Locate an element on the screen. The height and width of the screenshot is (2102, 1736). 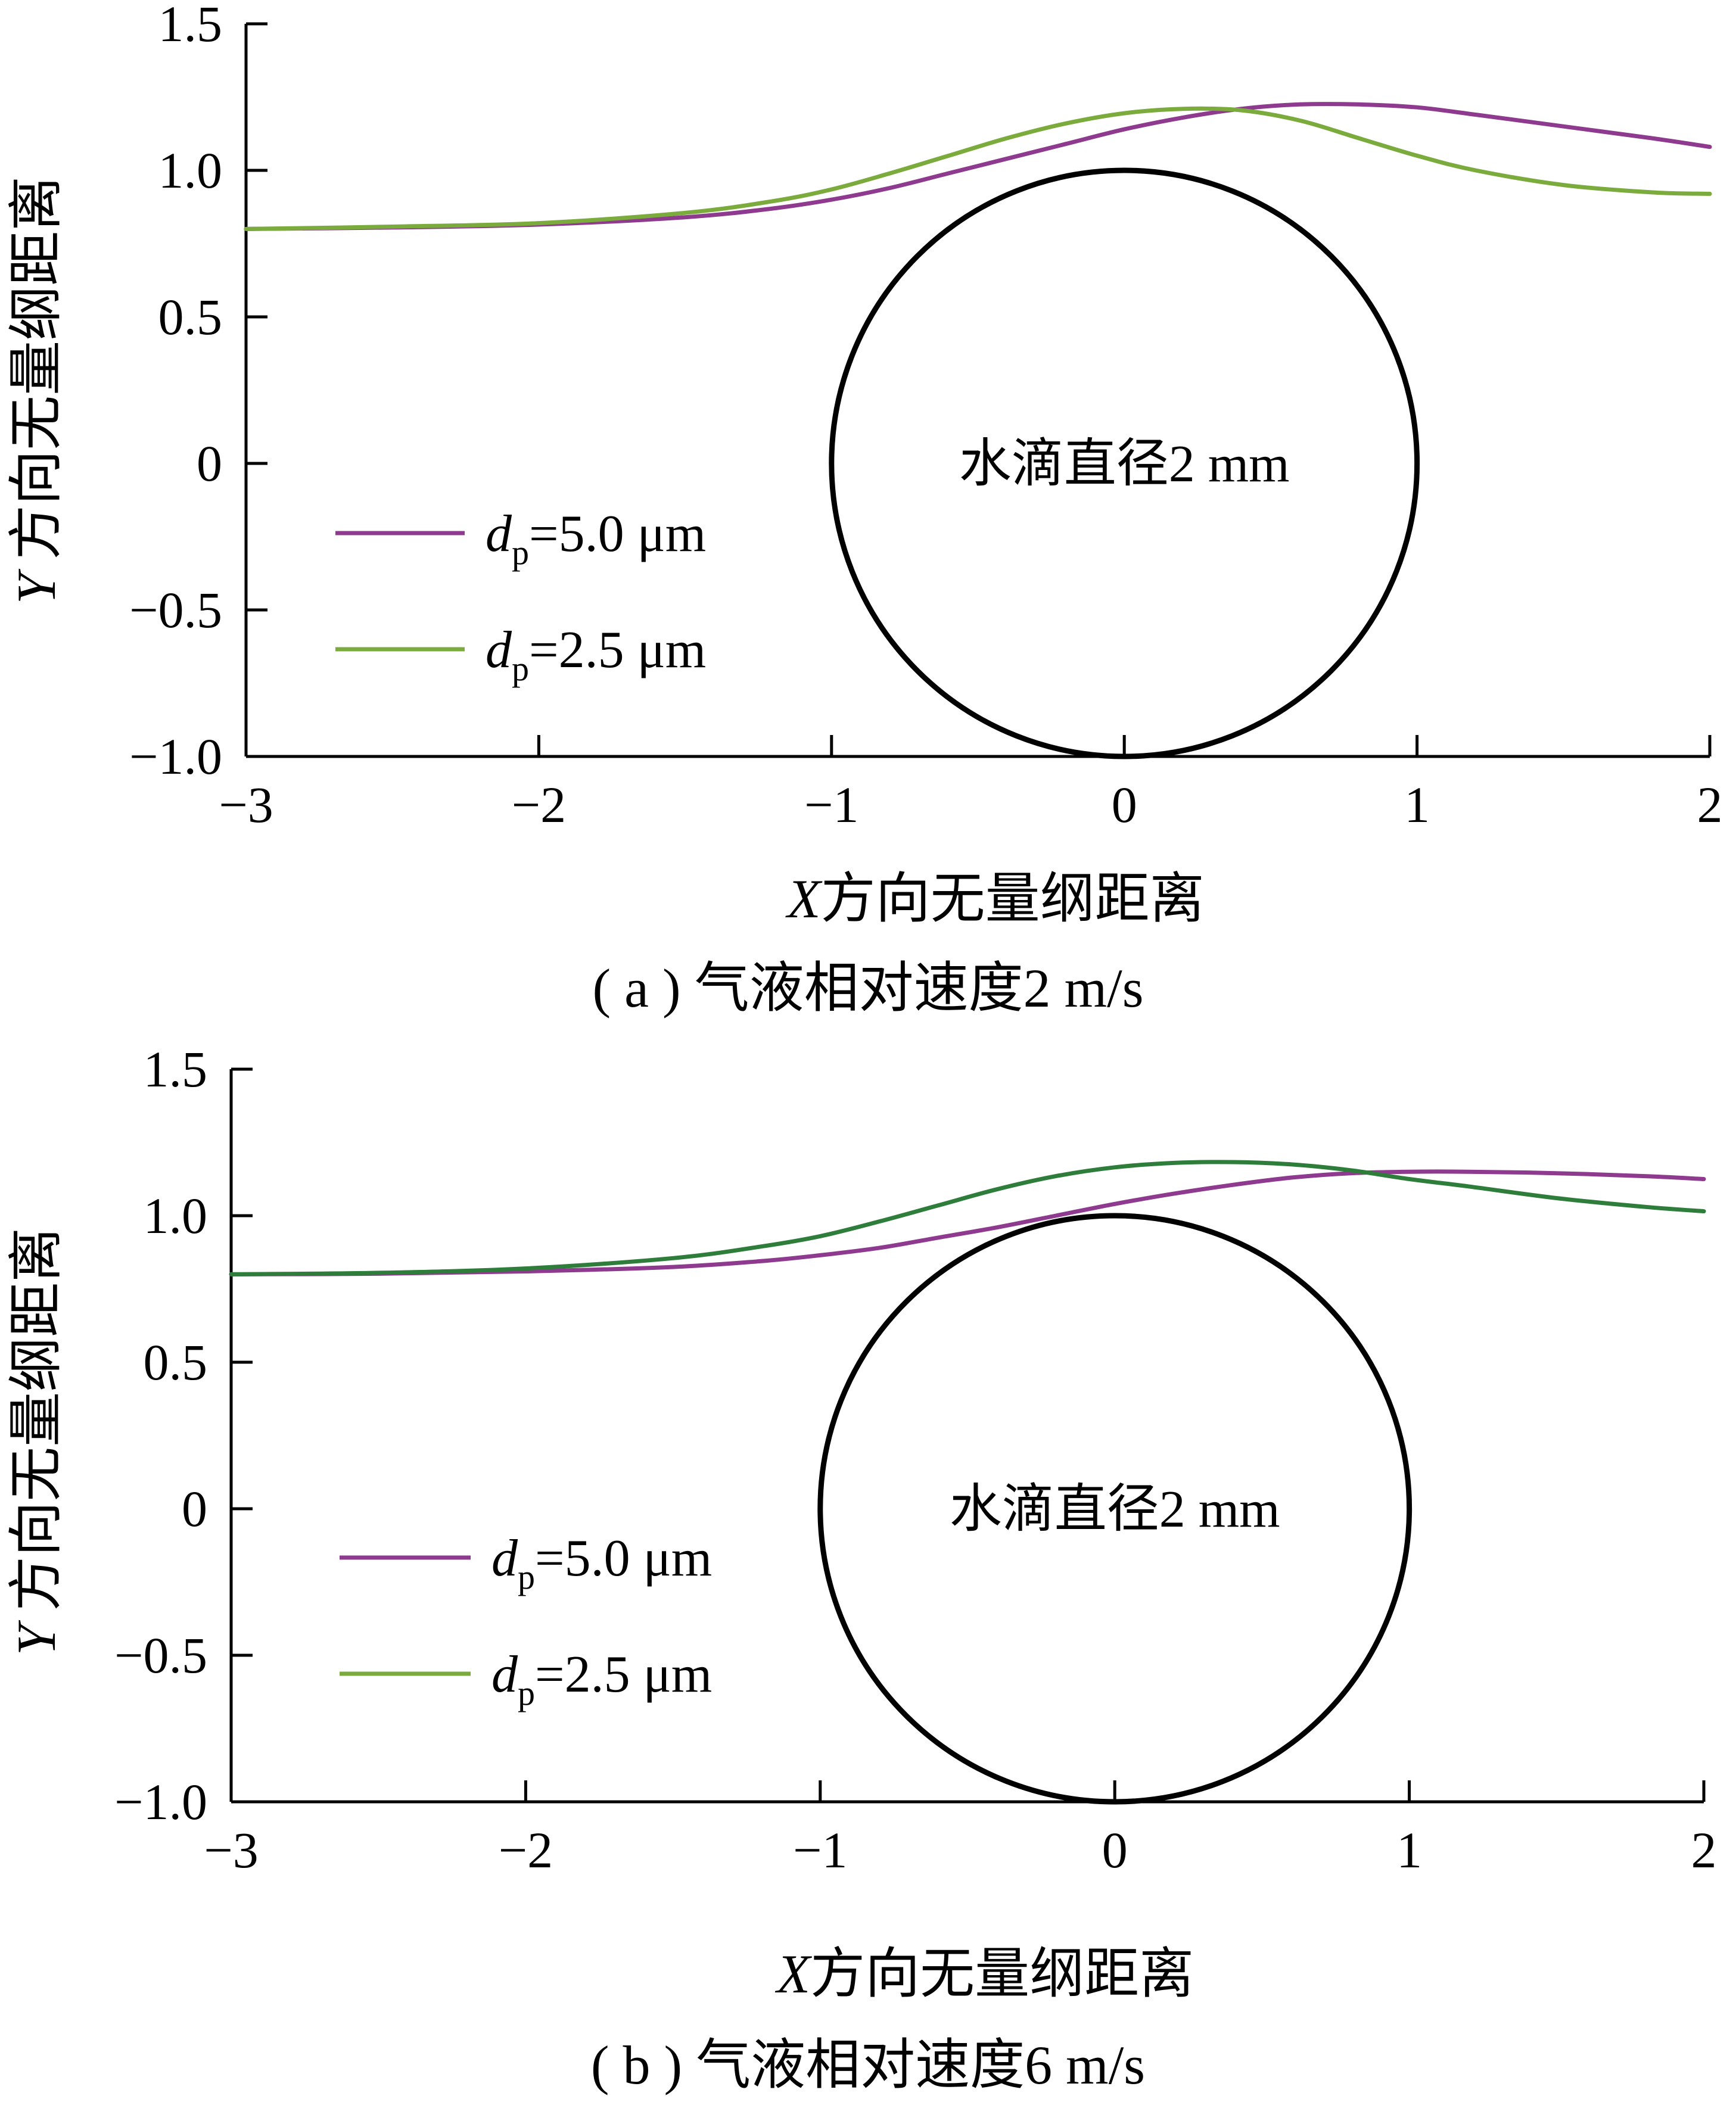
panel-caption: ( b ) 气液相对速度6 m/s is located at coordinates (868, 2065).